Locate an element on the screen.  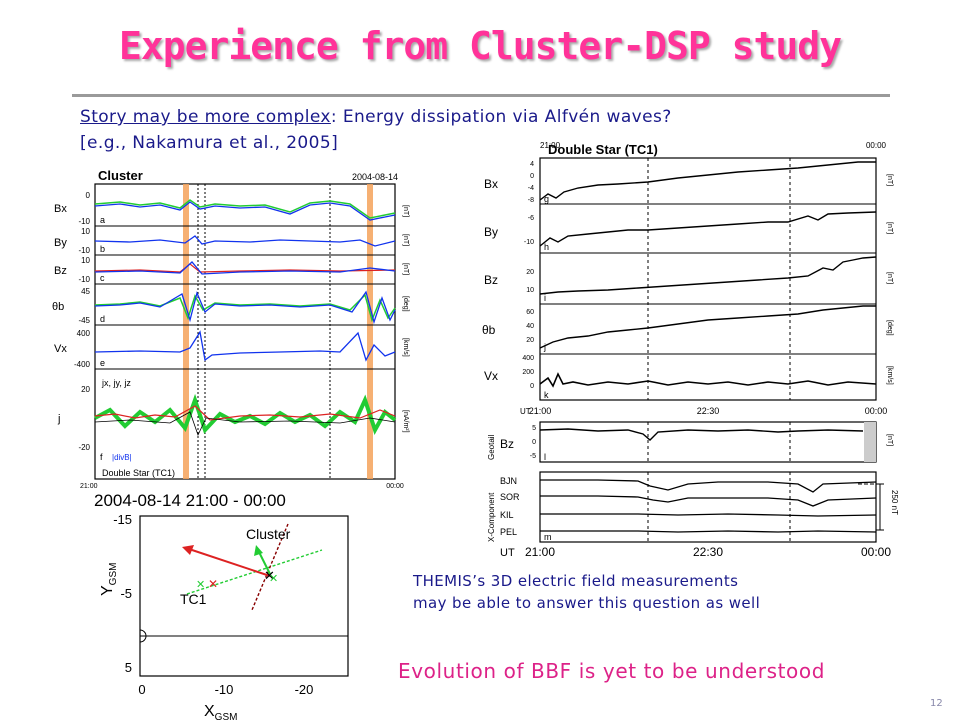
row-tick-bottom: -45 is located at coordinates (84, 320).